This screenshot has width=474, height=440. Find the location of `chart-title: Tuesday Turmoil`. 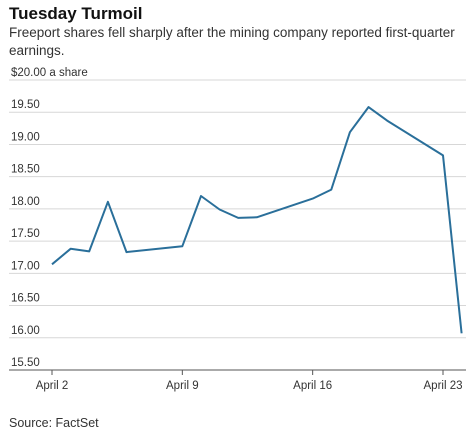

chart-title: Tuesday Turmoil is located at coordinates (76, 13).